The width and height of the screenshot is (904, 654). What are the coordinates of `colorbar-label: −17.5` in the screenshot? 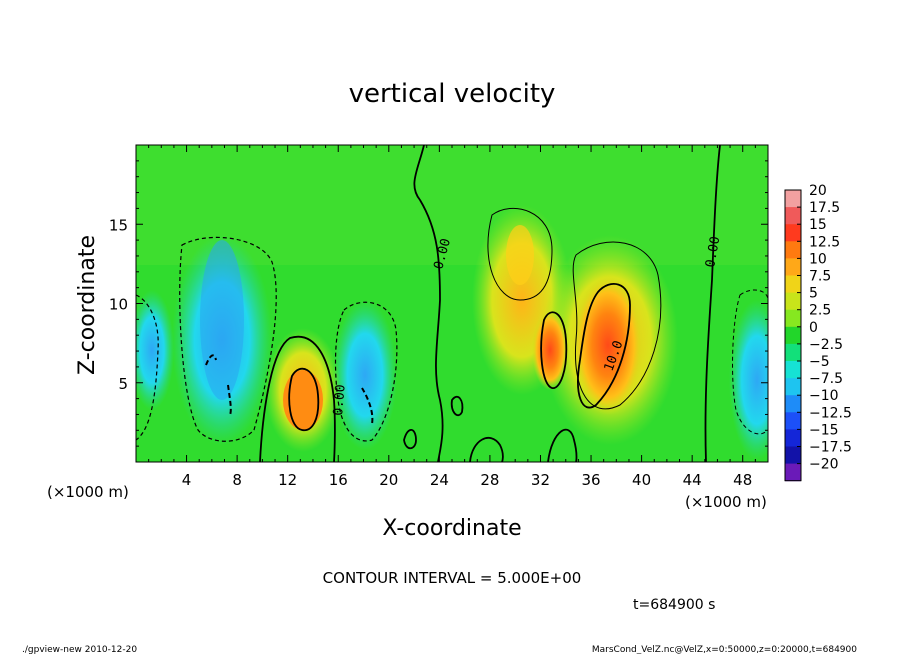 It's located at (830, 448).